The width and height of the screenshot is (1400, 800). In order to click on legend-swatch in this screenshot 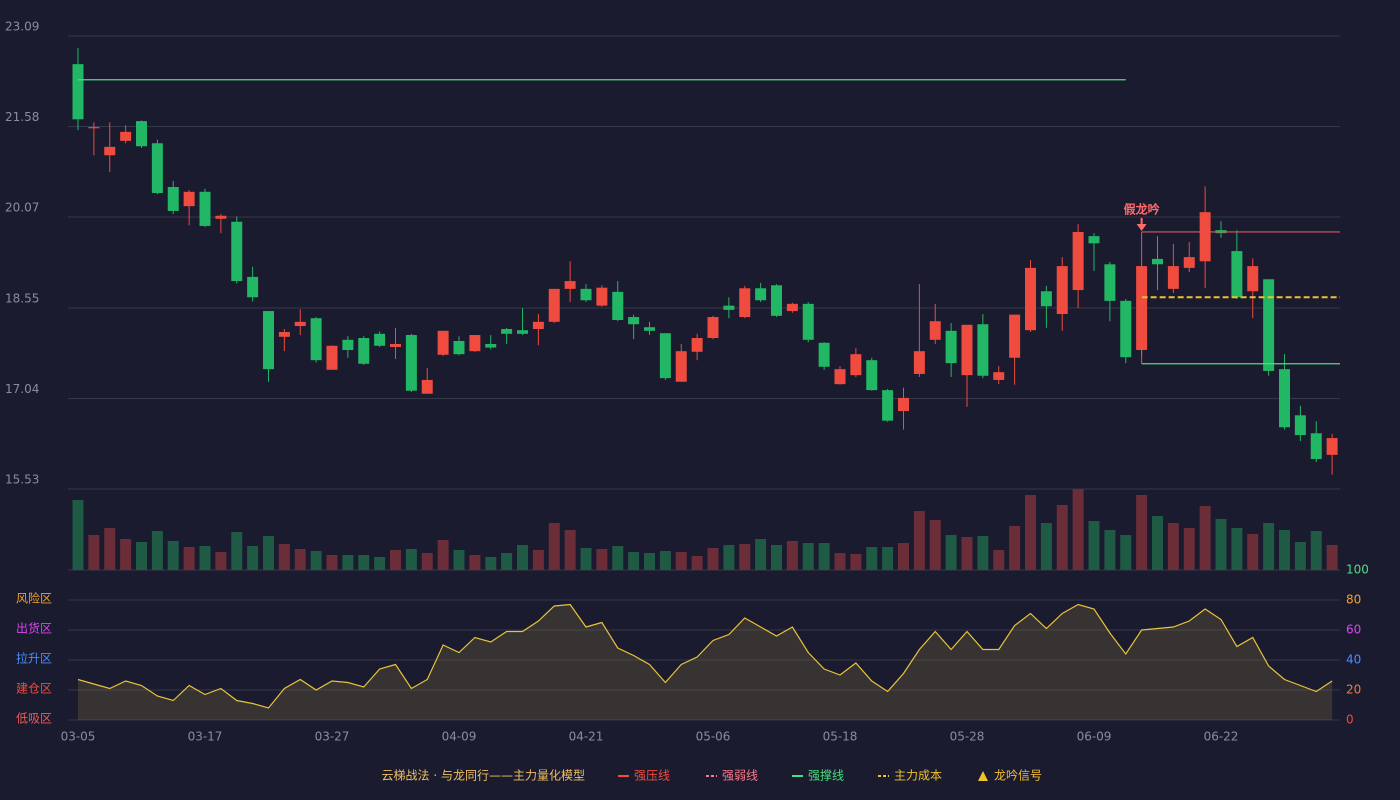, I will do `click(983, 776)`.